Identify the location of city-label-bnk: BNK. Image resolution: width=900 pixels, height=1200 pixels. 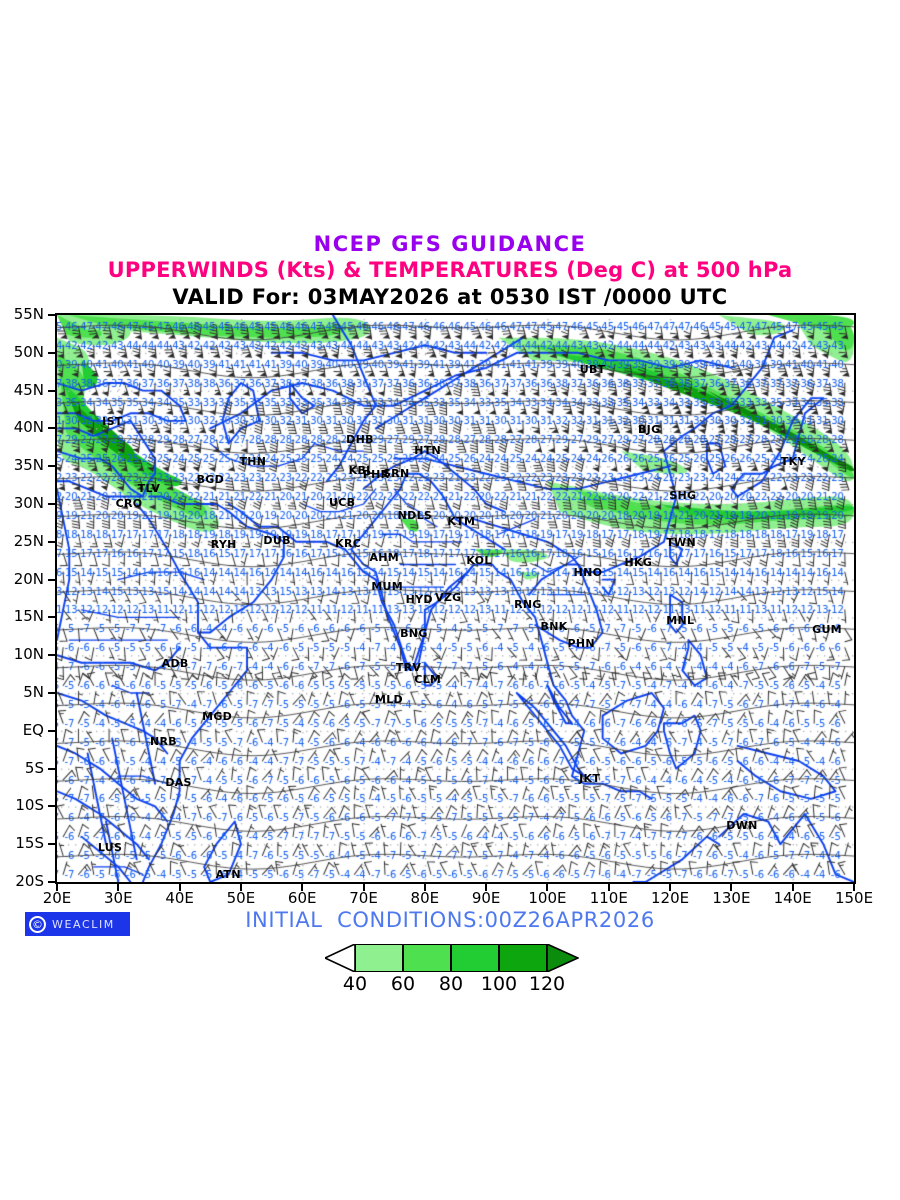
(554, 627).